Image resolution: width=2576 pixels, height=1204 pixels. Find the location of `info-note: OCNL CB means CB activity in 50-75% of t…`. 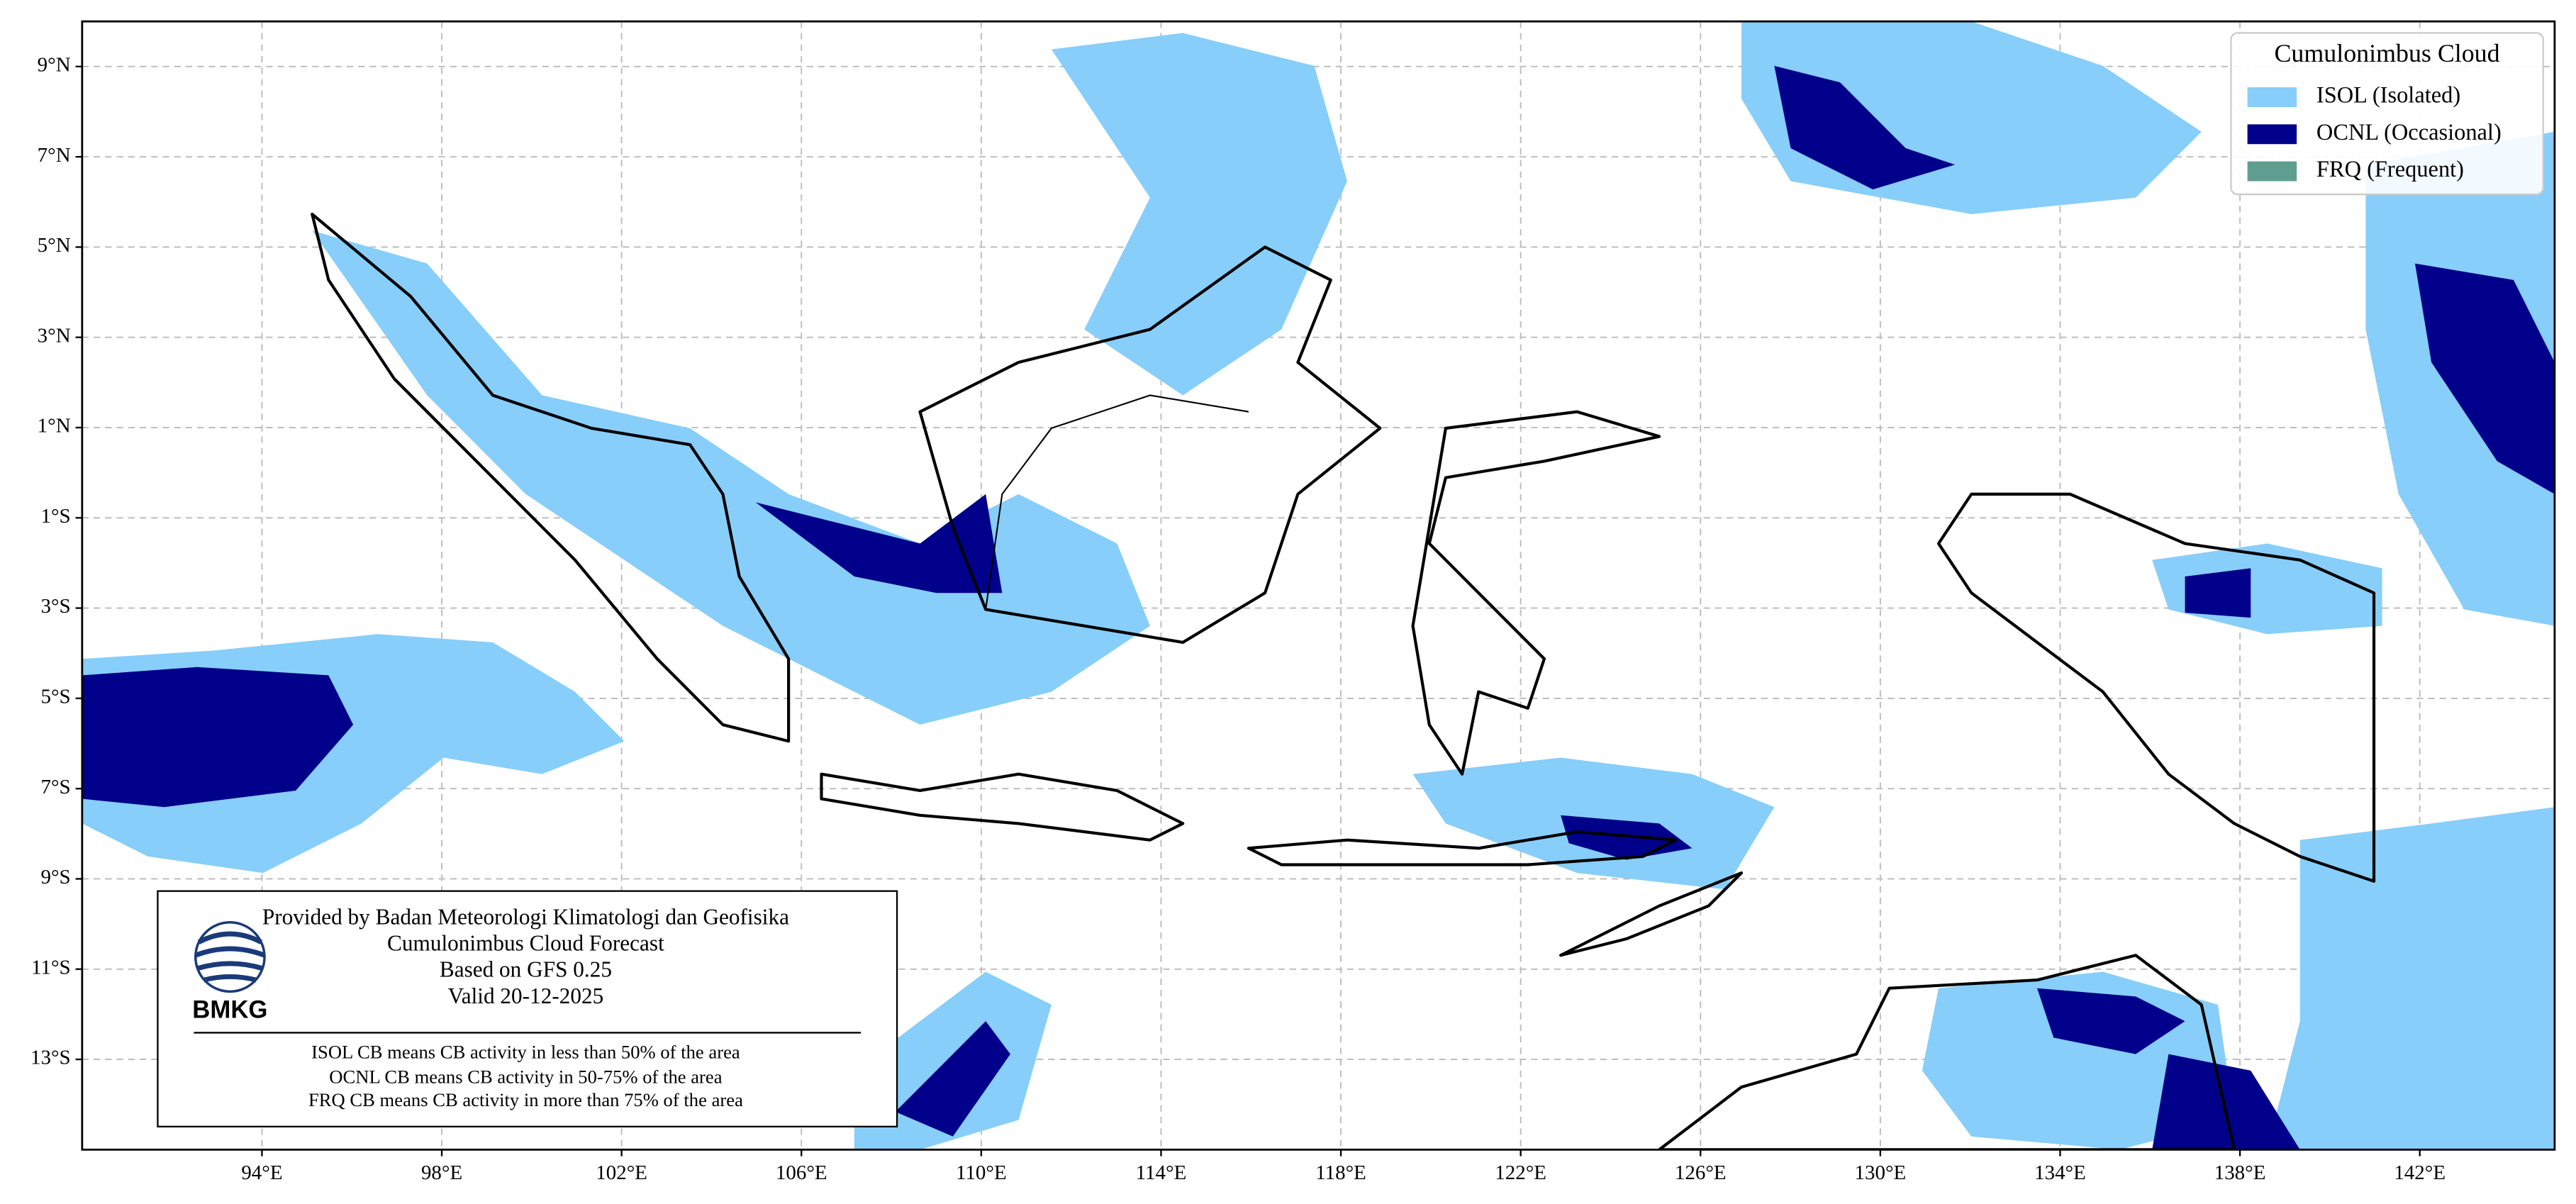

info-note: OCNL CB means CB activity in 50-75% of t… is located at coordinates (525, 1077).